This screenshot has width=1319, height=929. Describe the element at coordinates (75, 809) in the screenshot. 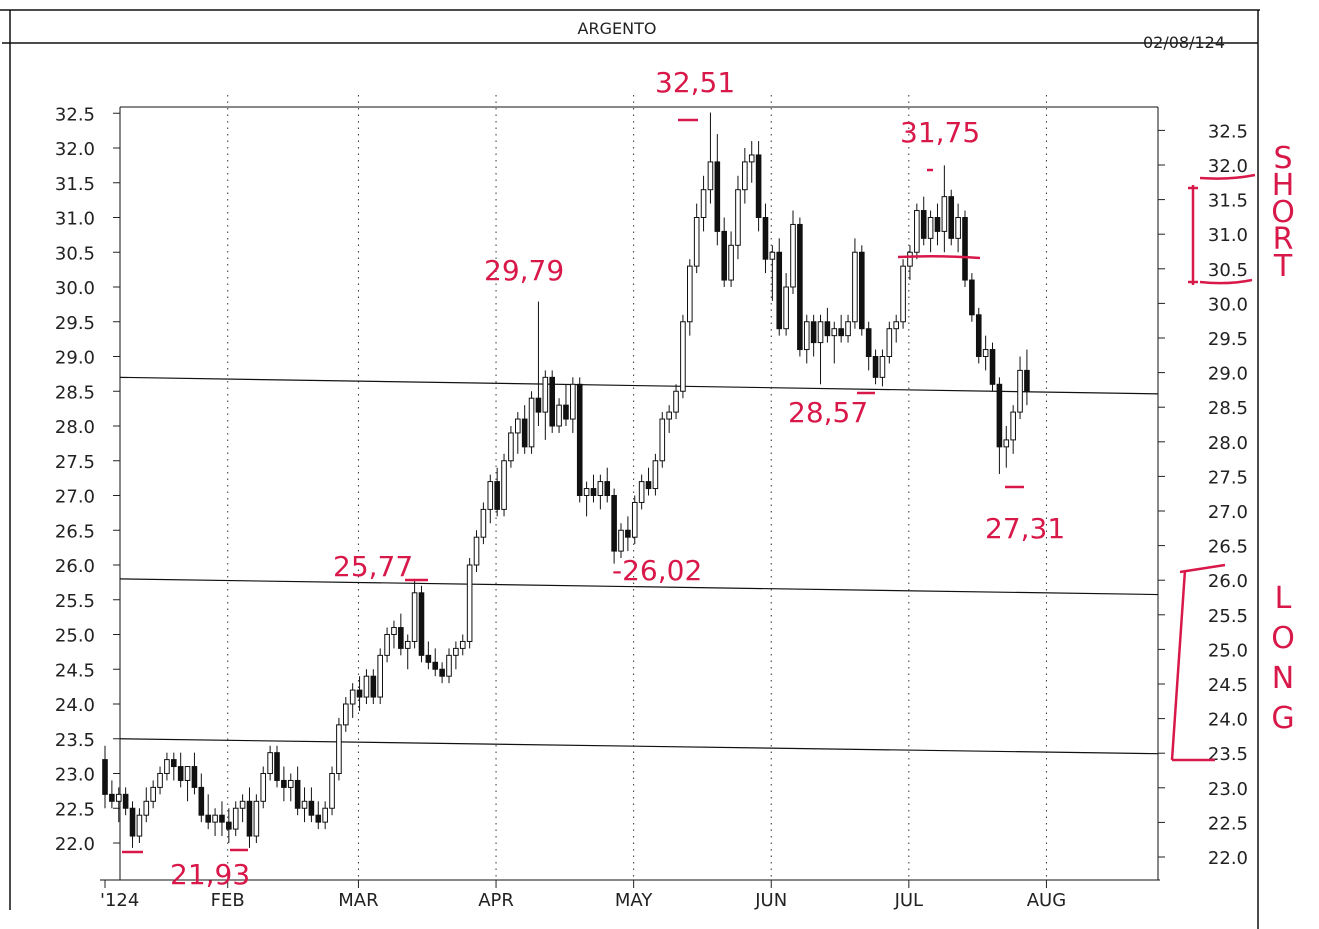

I see `y-tick-left: 22.5` at that location.